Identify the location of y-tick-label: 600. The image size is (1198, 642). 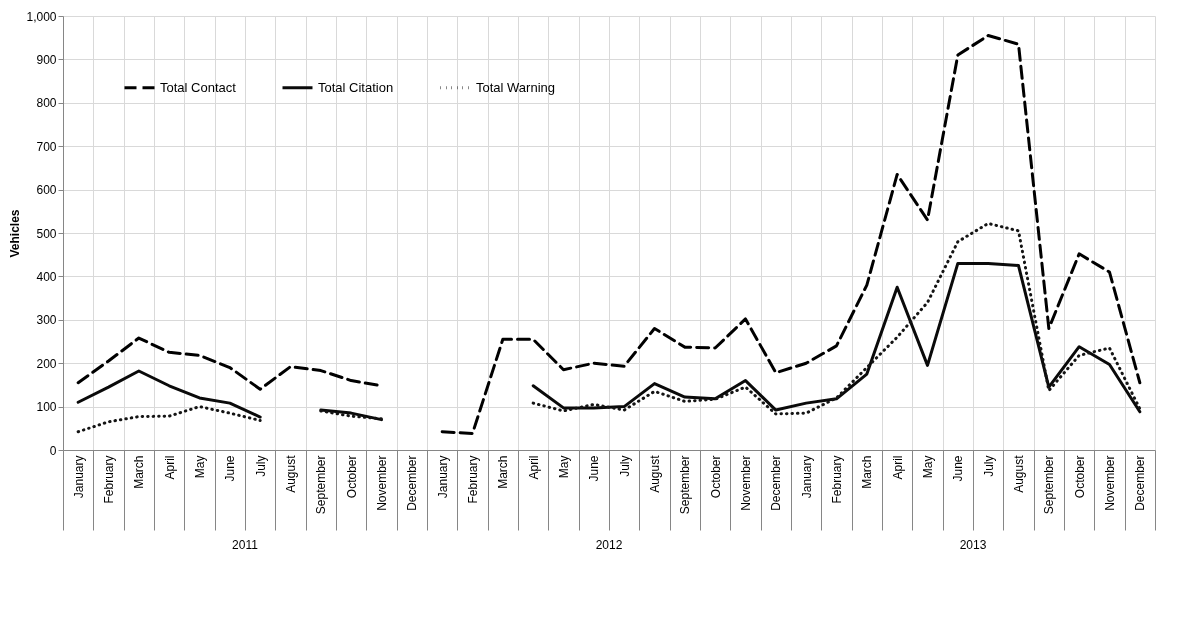
(46, 190).